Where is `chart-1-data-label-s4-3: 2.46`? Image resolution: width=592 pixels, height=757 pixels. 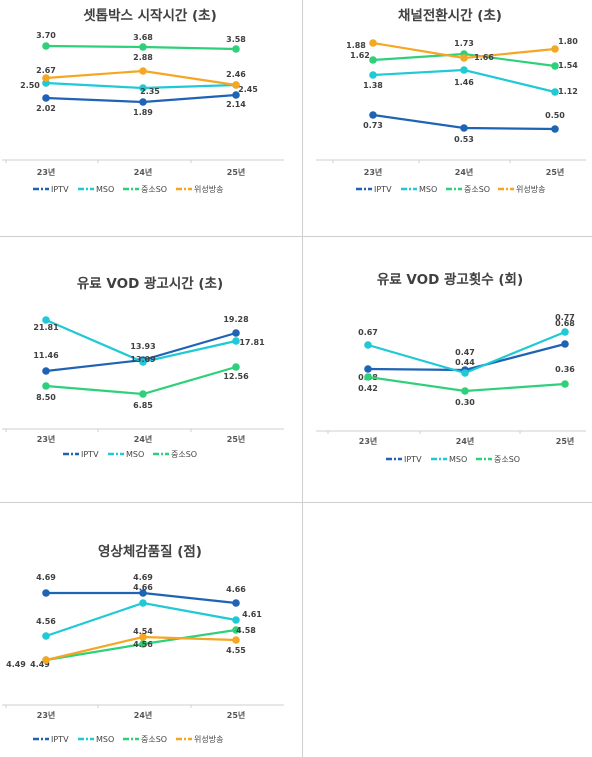
chart-1-data-label-s4-3: 2.46 is located at coordinates (236, 74).